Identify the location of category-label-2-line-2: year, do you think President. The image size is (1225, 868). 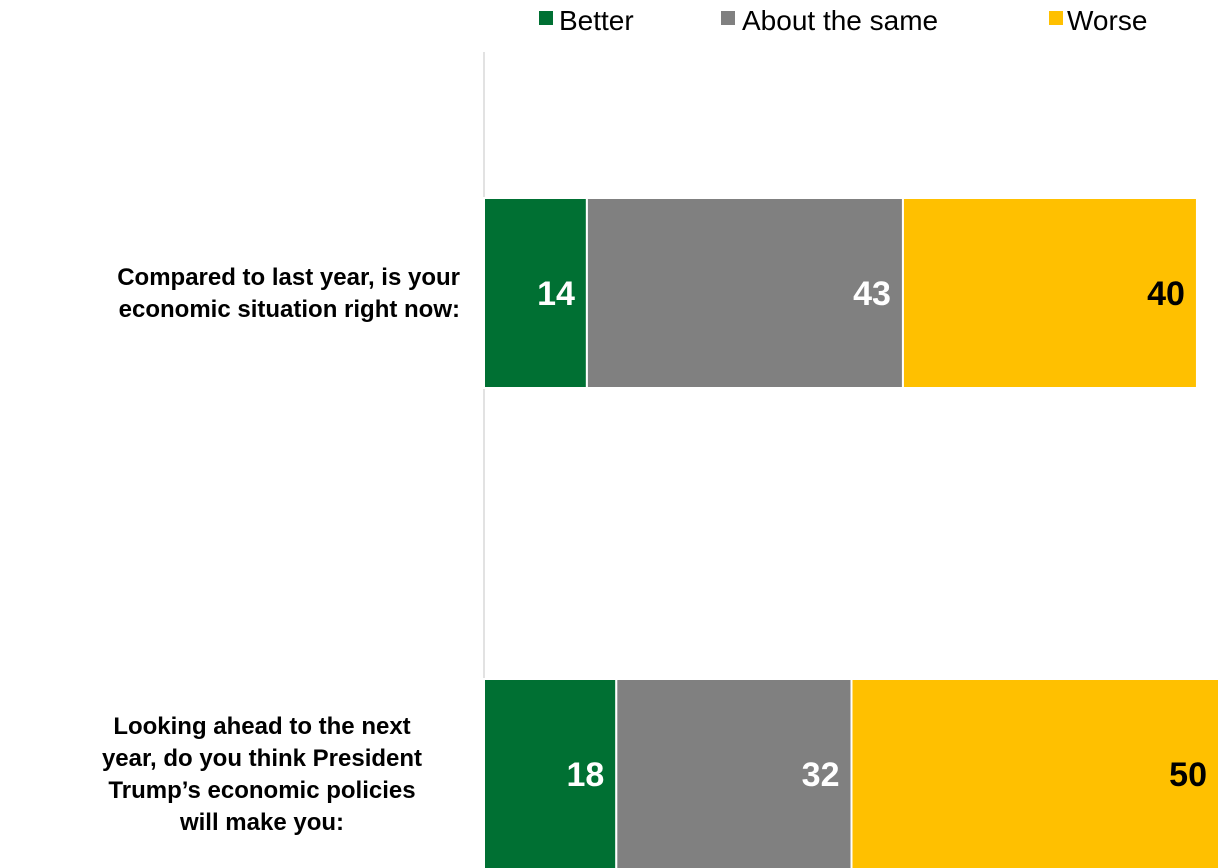
(262, 758).